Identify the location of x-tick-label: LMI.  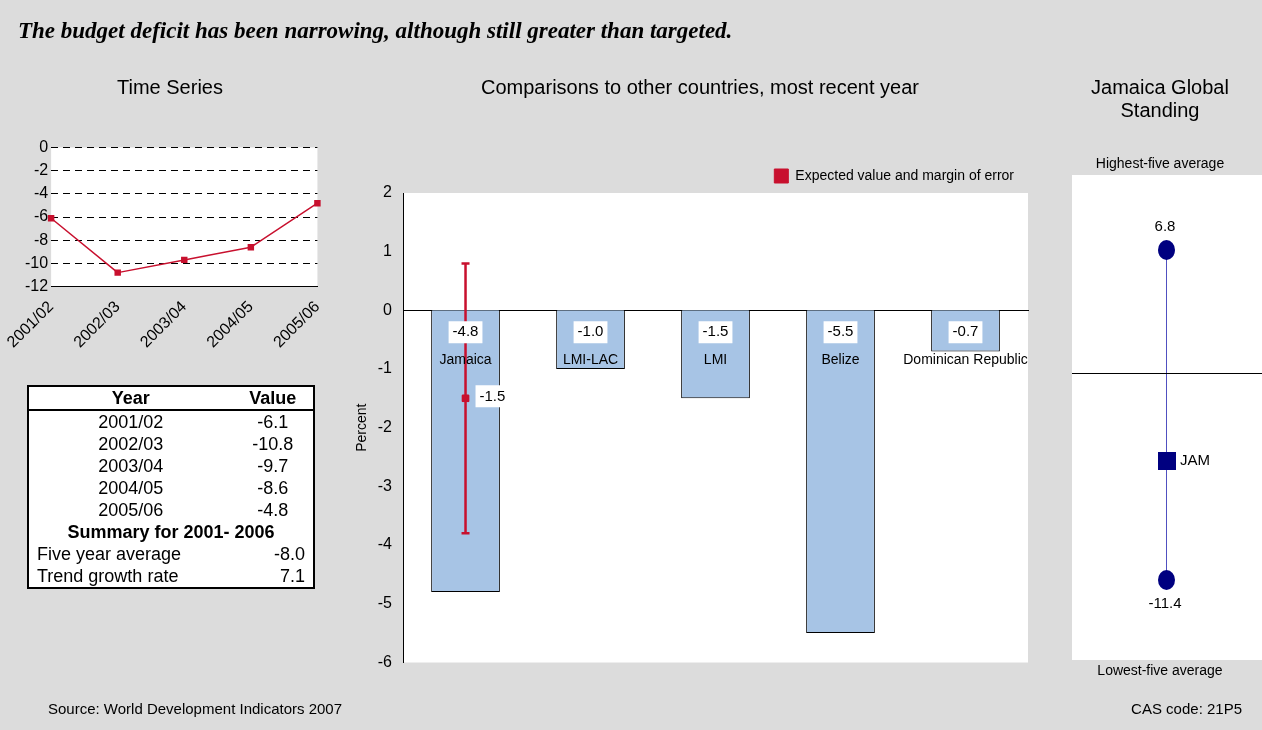
(715, 359).